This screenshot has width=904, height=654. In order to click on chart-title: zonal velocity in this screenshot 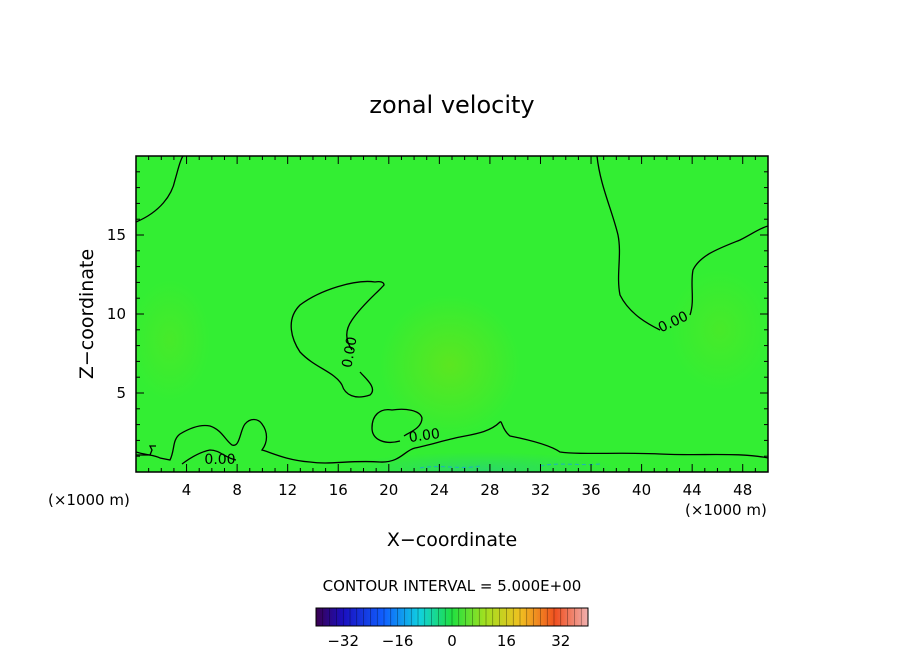, I will do `click(451, 105)`.